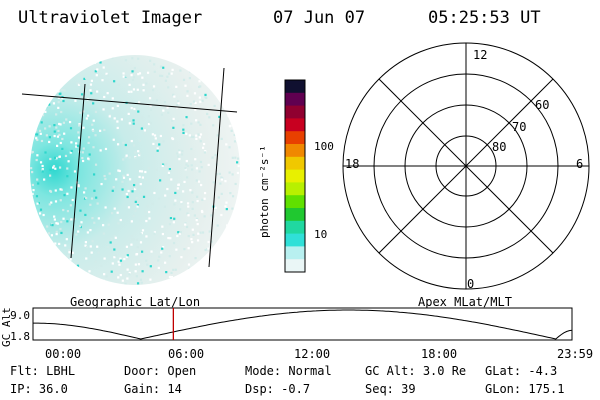 The height and width of the screenshot is (400, 600). Describe the element at coordinates (53, 389) in the screenshot. I see `info-value: 36.0` at that location.